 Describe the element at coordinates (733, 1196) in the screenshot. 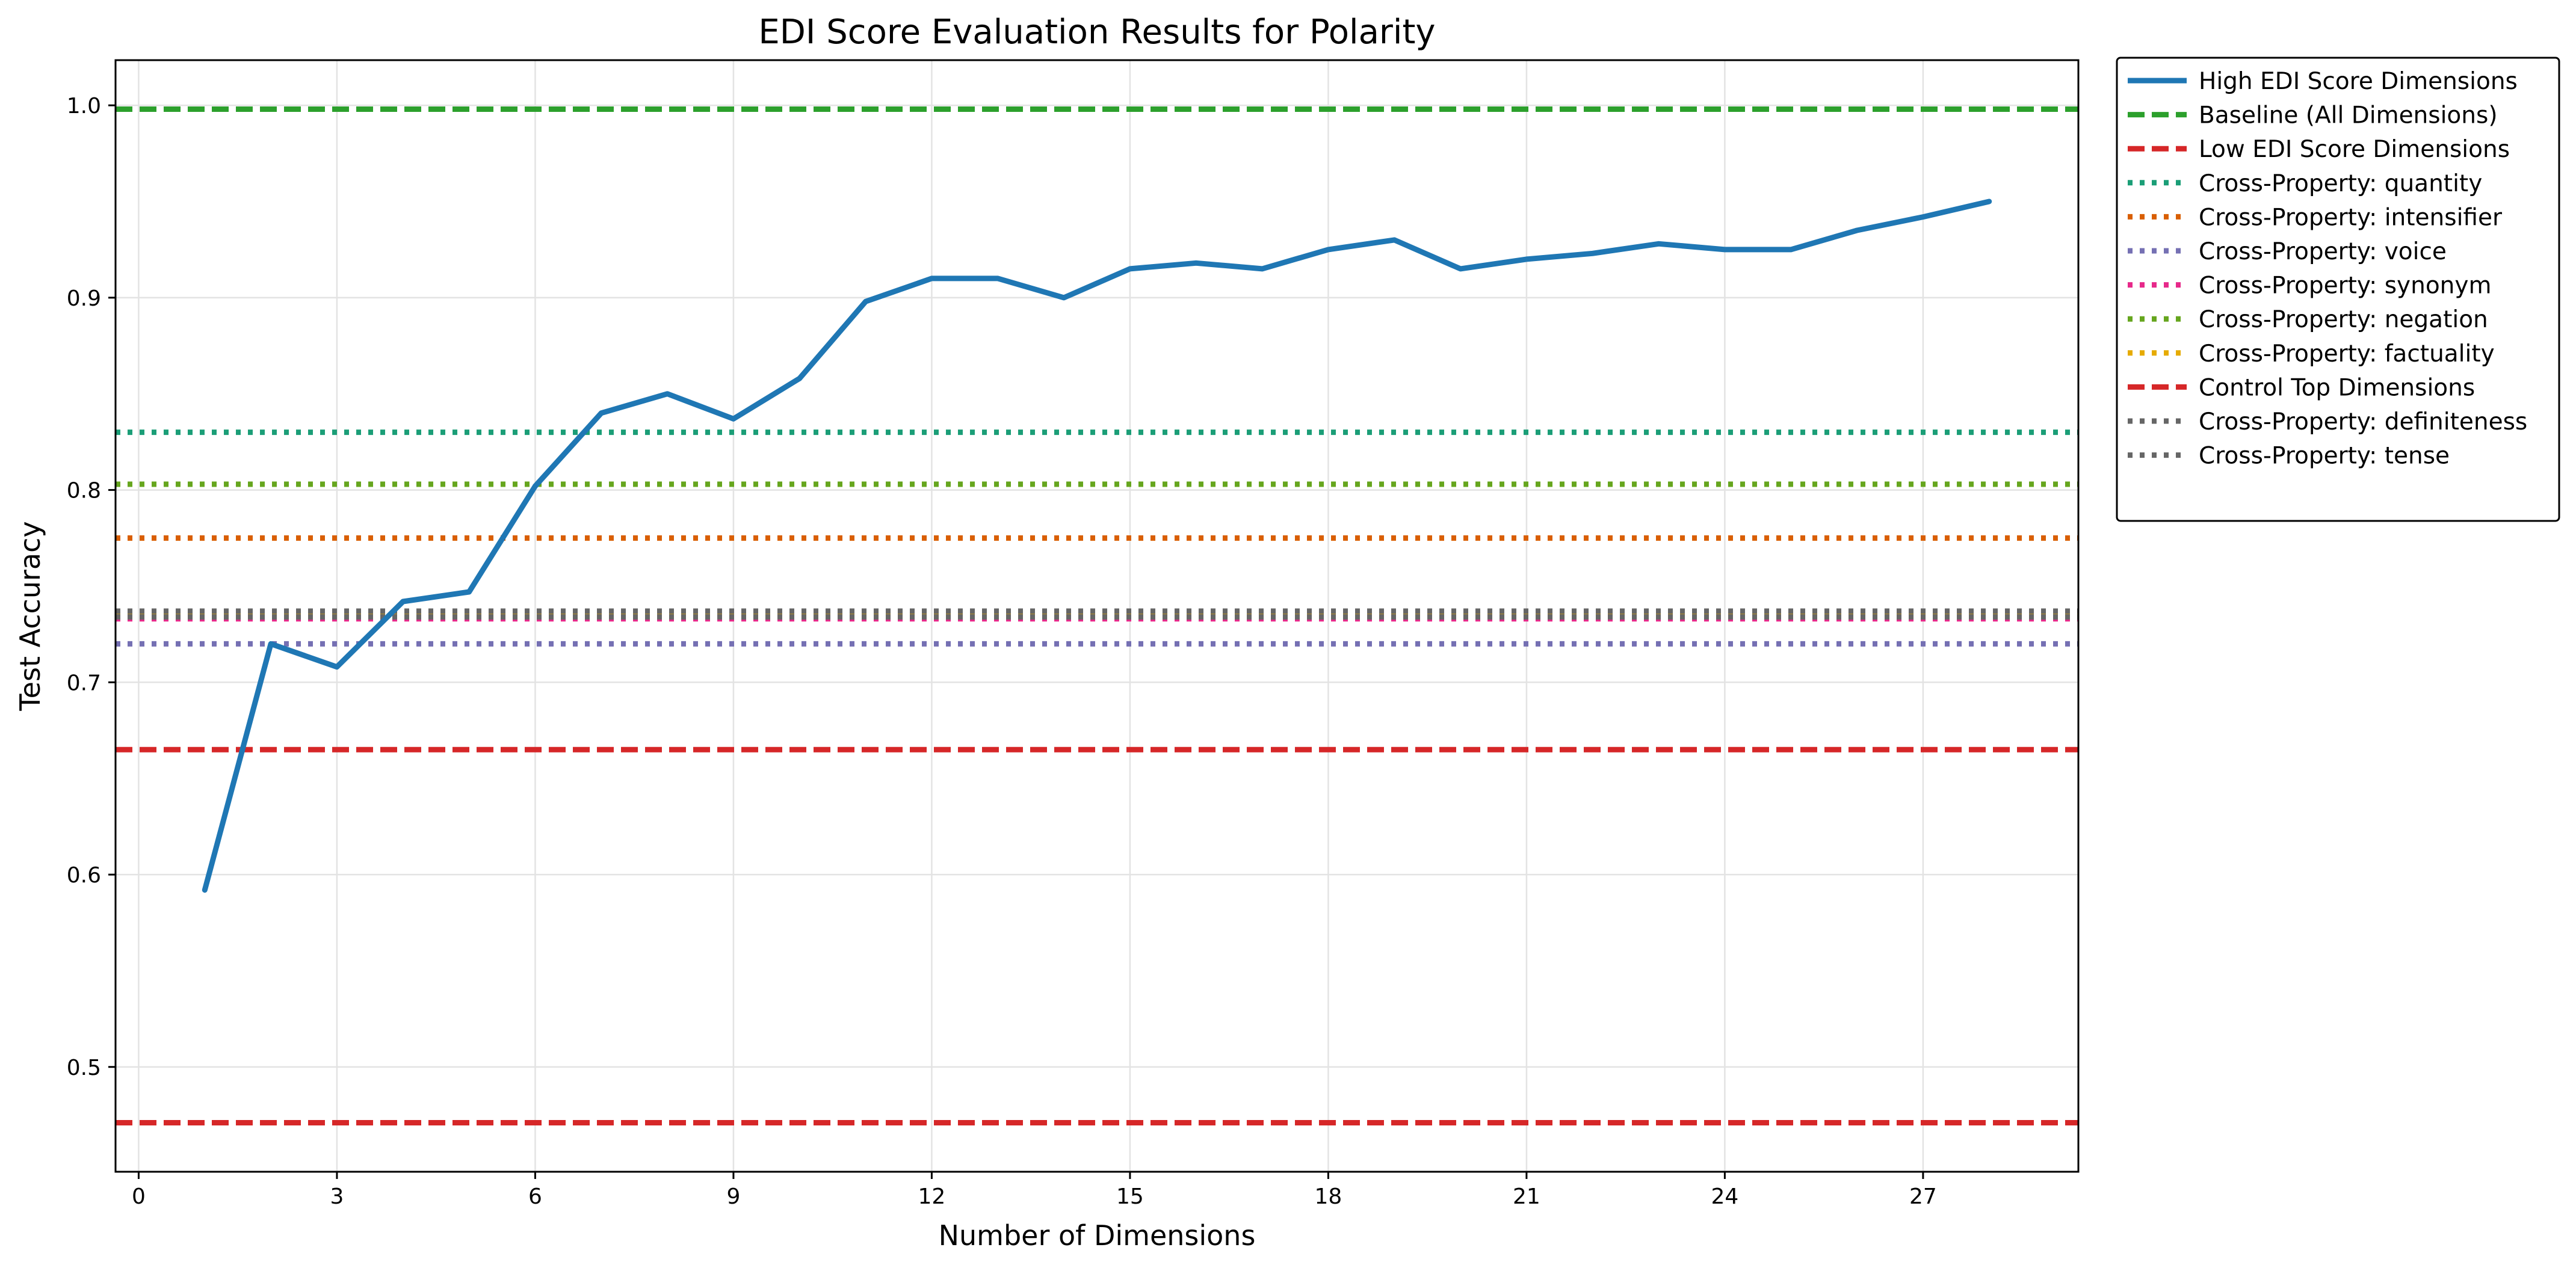

I see `x-tick-label: 9` at that location.